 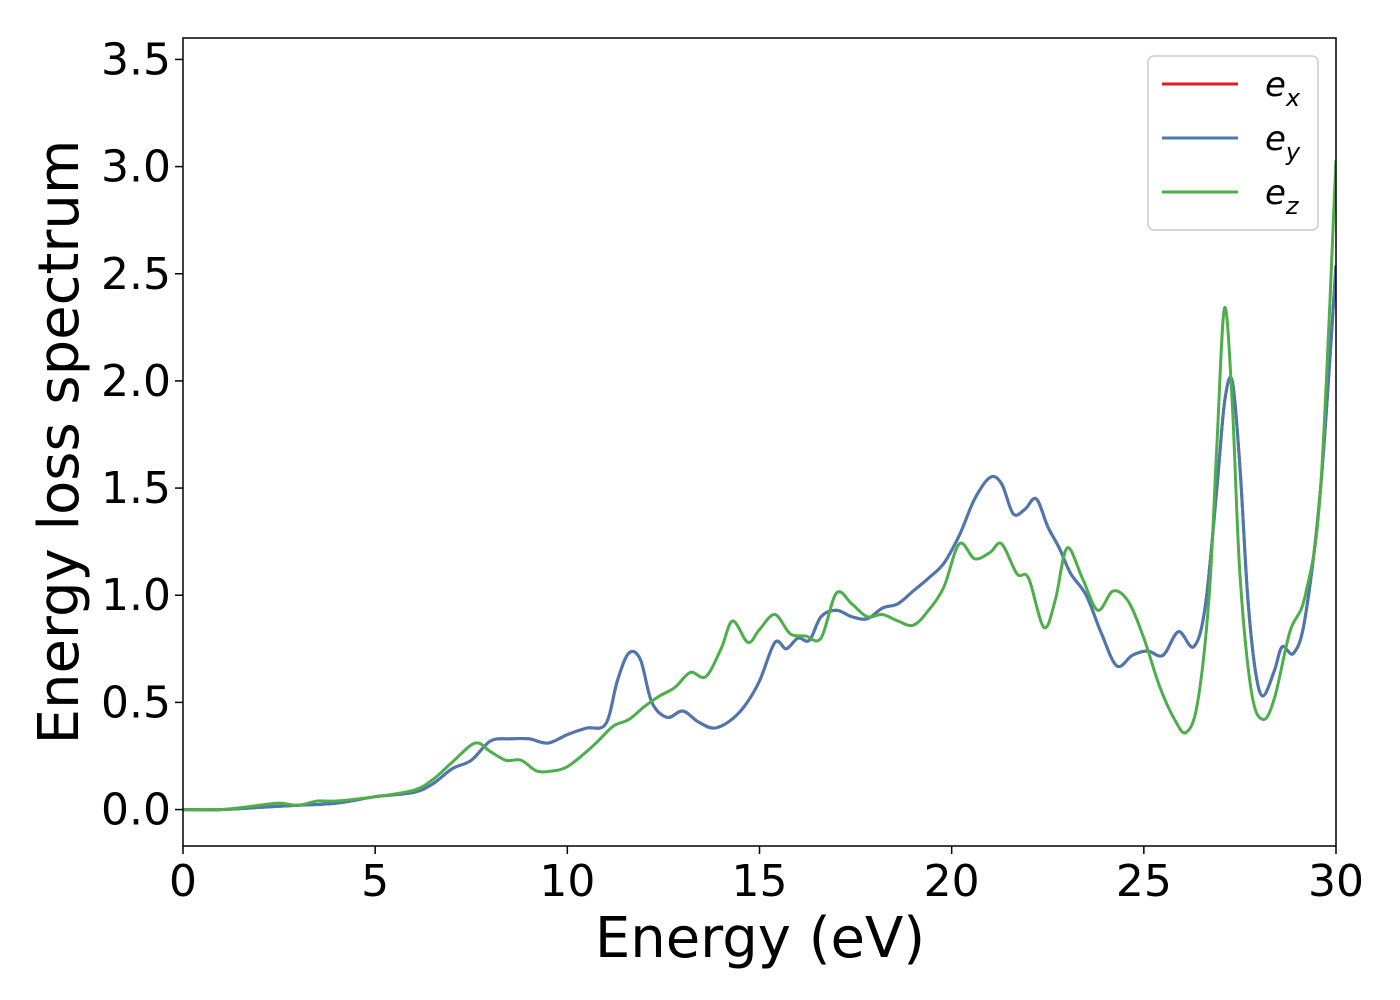 What do you see at coordinates (1336, 881) in the screenshot?
I see `x-tick-label: 30` at bounding box center [1336, 881].